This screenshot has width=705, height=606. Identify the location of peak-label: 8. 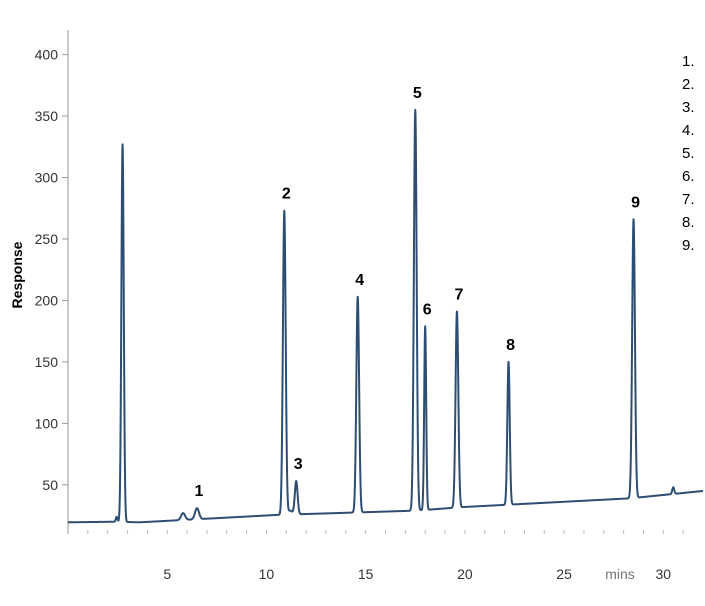
(510, 345).